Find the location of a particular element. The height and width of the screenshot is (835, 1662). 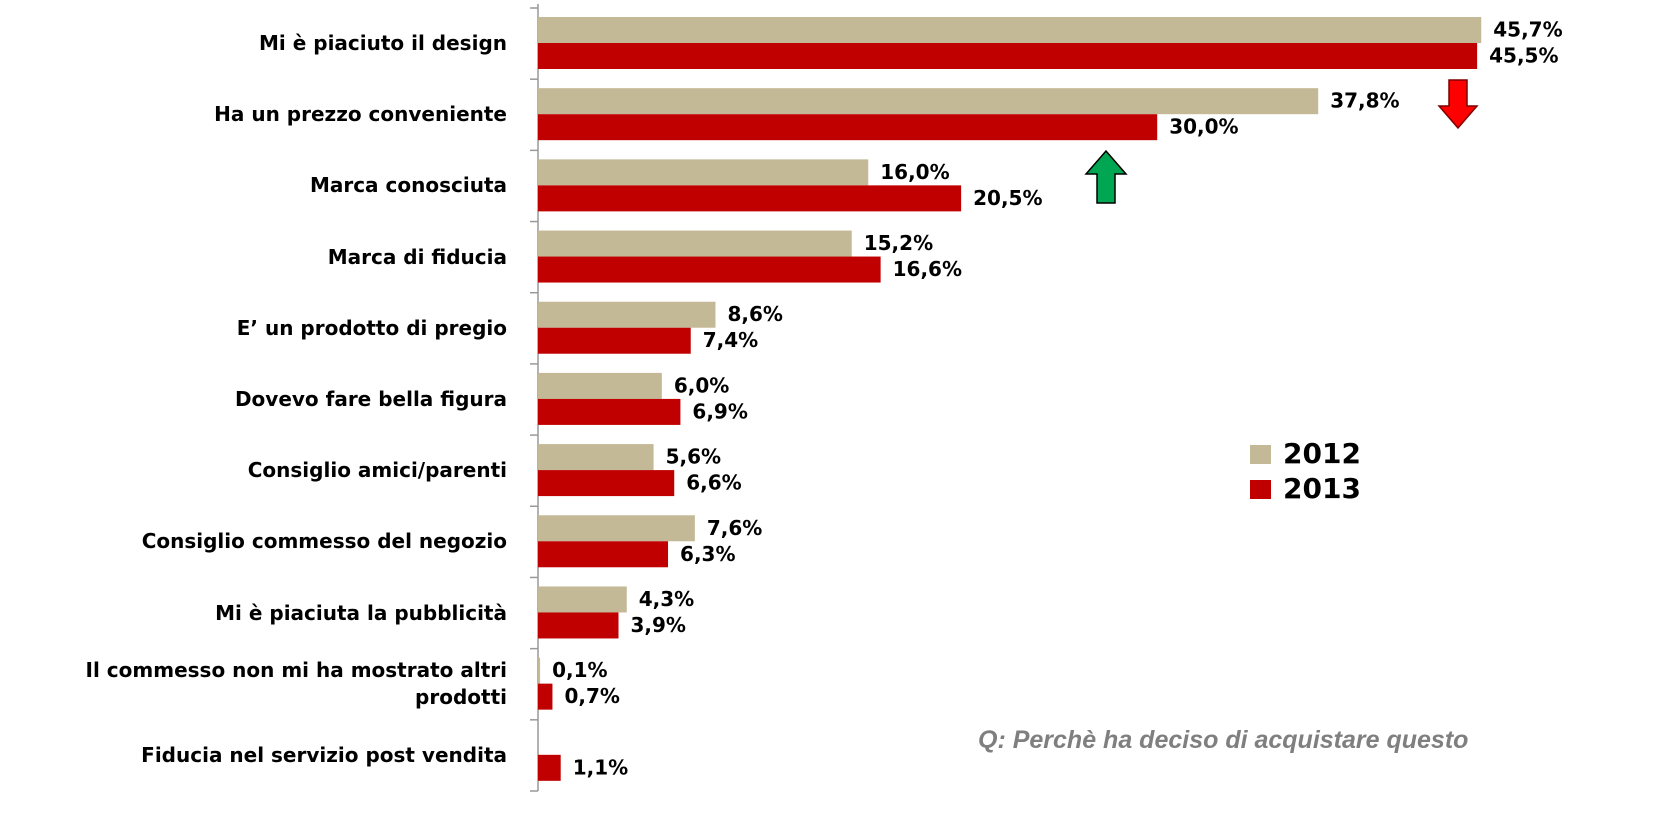

value-label: 37,8% is located at coordinates (1364, 101).